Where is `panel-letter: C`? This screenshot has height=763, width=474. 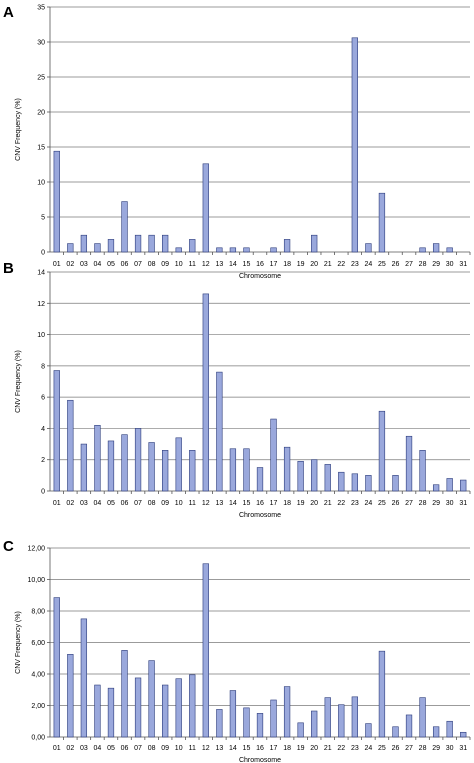 panel-letter: C is located at coordinates (8, 546).